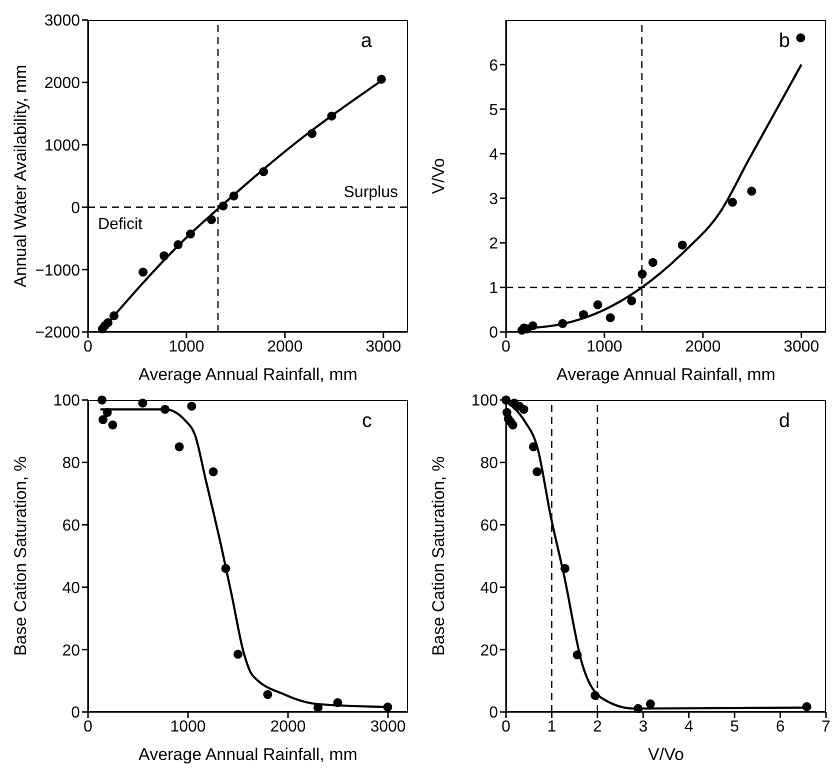 This screenshot has width=836, height=775. I want to click on y-tick-label: 1, so click(493, 289).